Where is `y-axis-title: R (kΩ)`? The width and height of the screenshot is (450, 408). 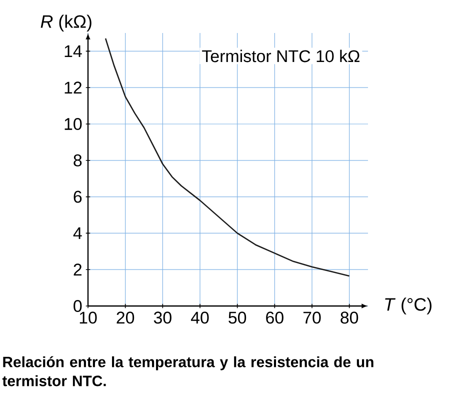
y-axis-title: R (kΩ) is located at coordinates (66, 23).